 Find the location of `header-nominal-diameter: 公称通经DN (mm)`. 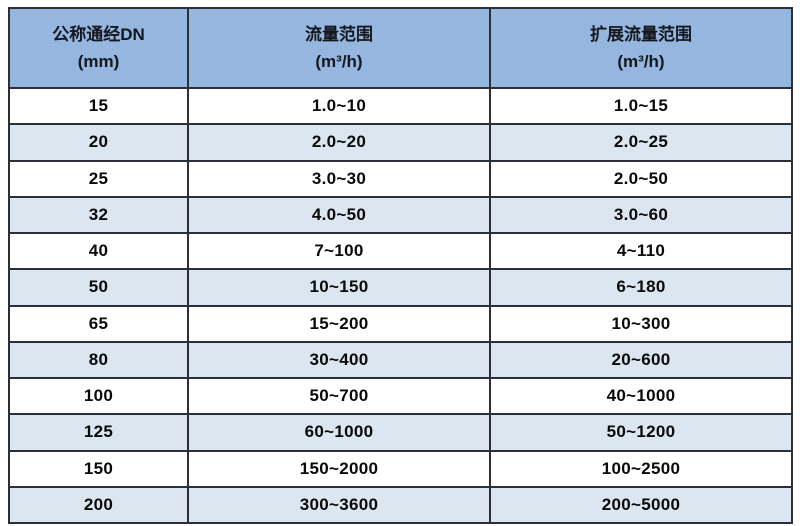

header-nominal-diameter: 公称通经DN (mm) is located at coordinates (98, 48).